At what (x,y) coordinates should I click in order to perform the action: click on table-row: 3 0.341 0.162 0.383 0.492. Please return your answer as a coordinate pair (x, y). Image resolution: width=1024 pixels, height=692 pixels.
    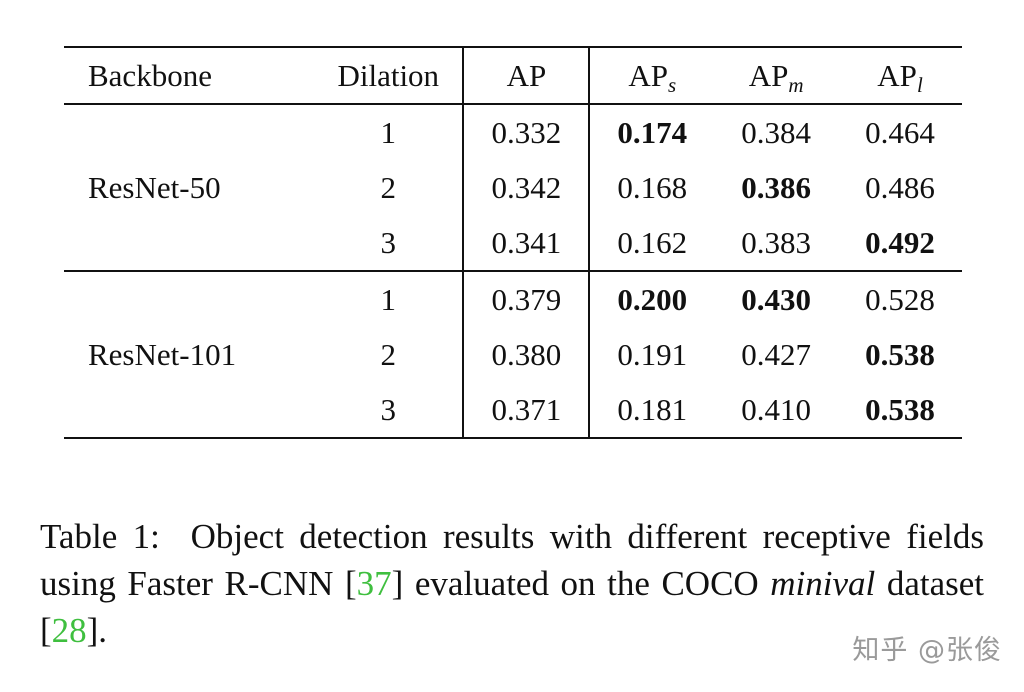
    Looking at the image, I should click on (513, 243).